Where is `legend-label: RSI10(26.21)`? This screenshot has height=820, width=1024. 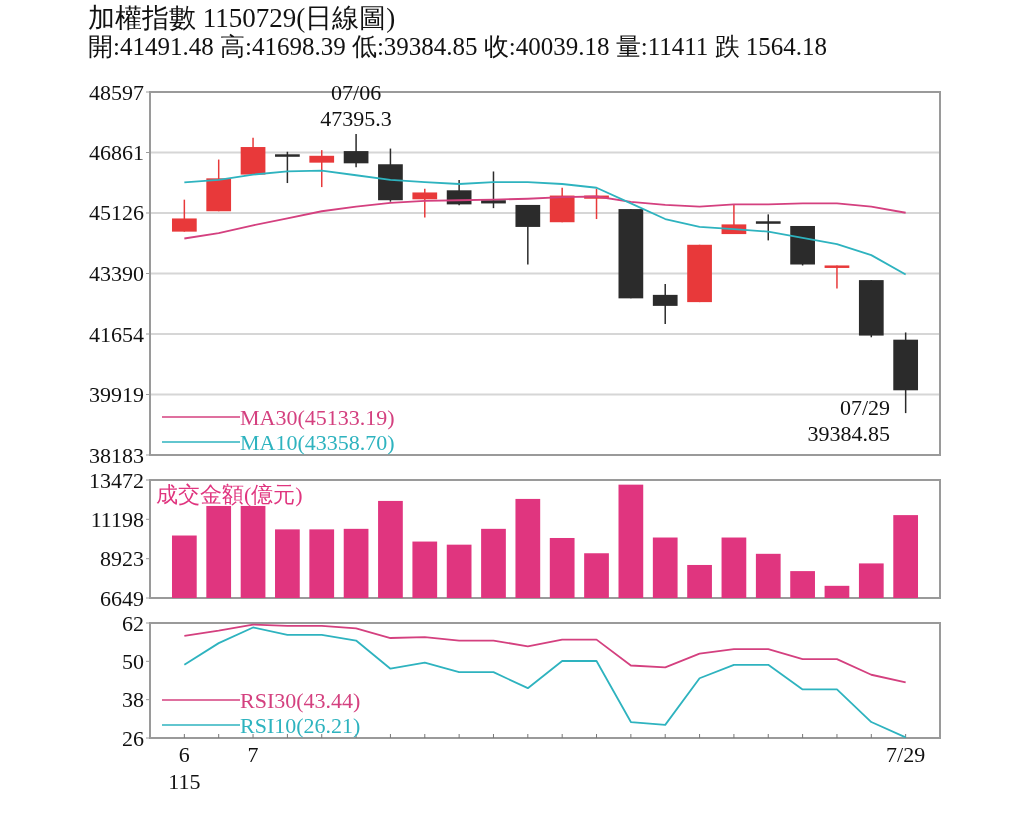 legend-label: RSI10(26.21) is located at coordinates (300, 725).